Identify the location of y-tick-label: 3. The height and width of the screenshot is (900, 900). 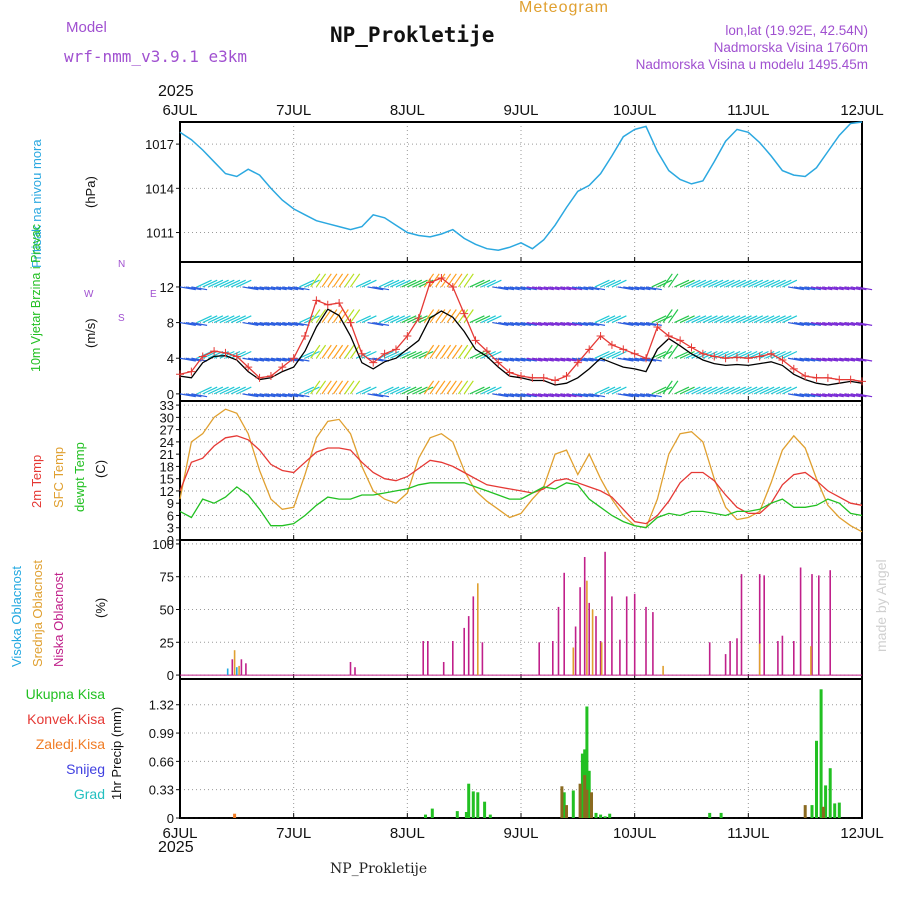
(170, 528).